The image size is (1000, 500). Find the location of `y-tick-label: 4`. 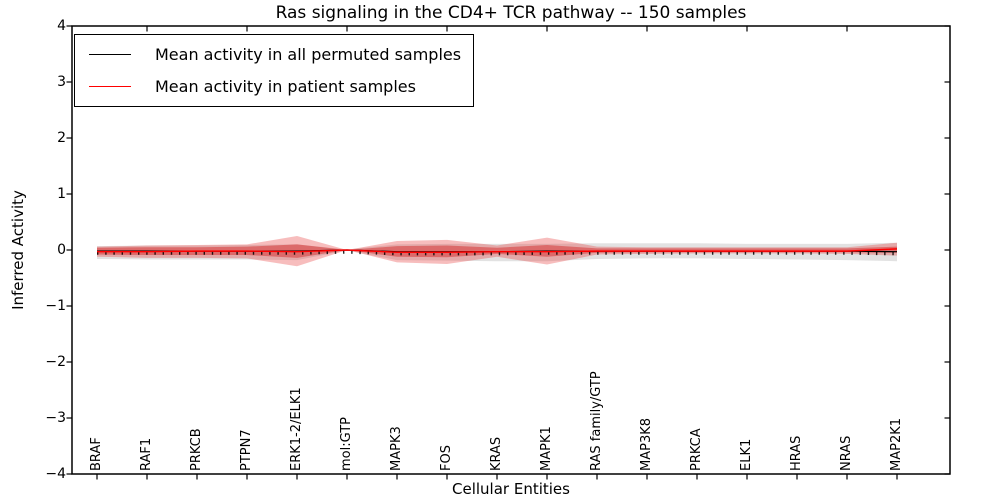

y-tick-label: 4 is located at coordinates (61, 26).